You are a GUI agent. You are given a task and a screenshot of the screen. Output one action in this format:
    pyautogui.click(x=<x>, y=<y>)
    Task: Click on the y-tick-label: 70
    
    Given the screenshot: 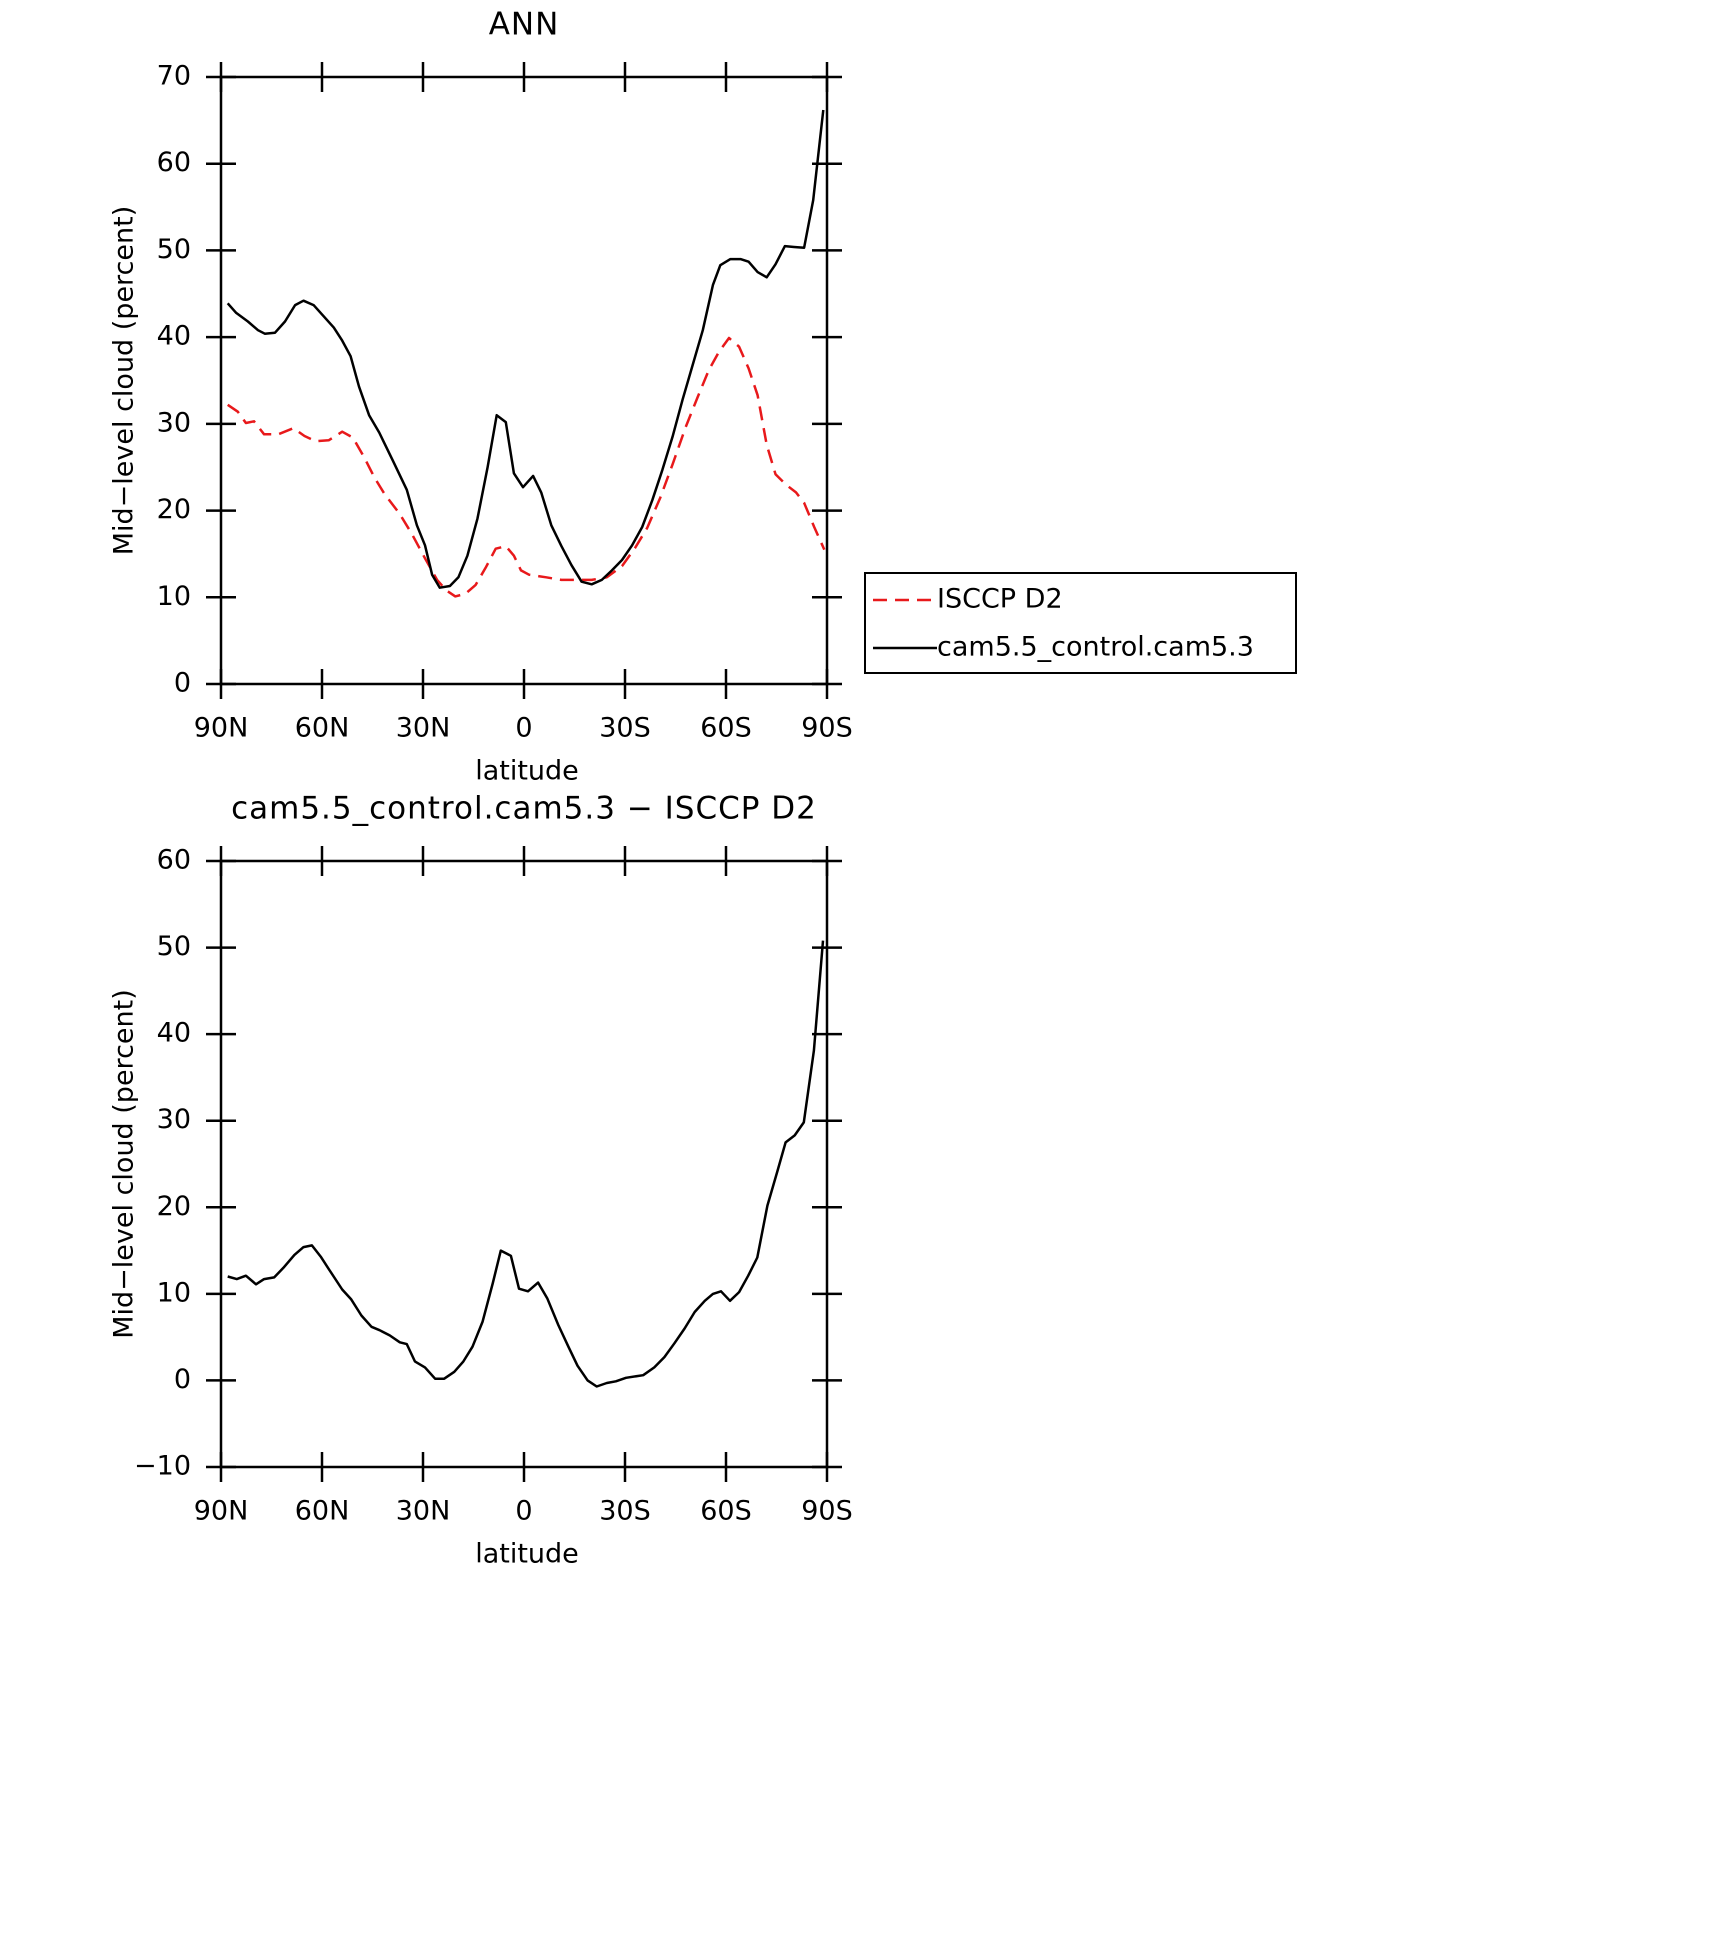 What is the action you would take?
    pyautogui.click(x=174, y=76)
    